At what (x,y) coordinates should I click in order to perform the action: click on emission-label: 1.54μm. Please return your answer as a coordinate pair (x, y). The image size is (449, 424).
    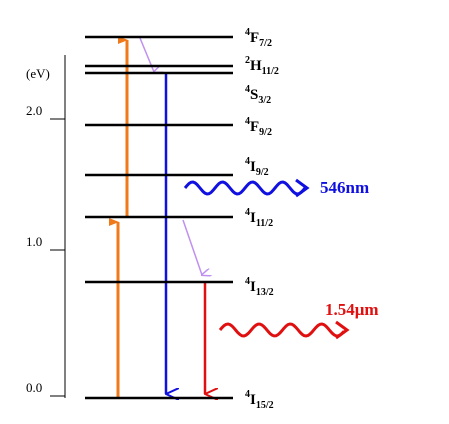
    Looking at the image, I should click on (352, 309).